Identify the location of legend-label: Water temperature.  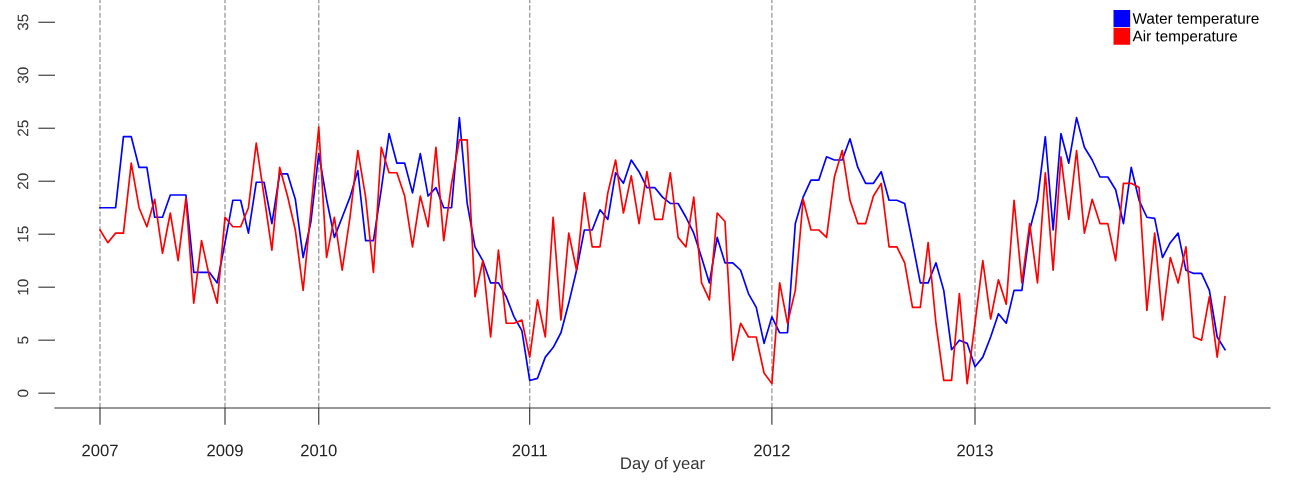
(1195, 20).